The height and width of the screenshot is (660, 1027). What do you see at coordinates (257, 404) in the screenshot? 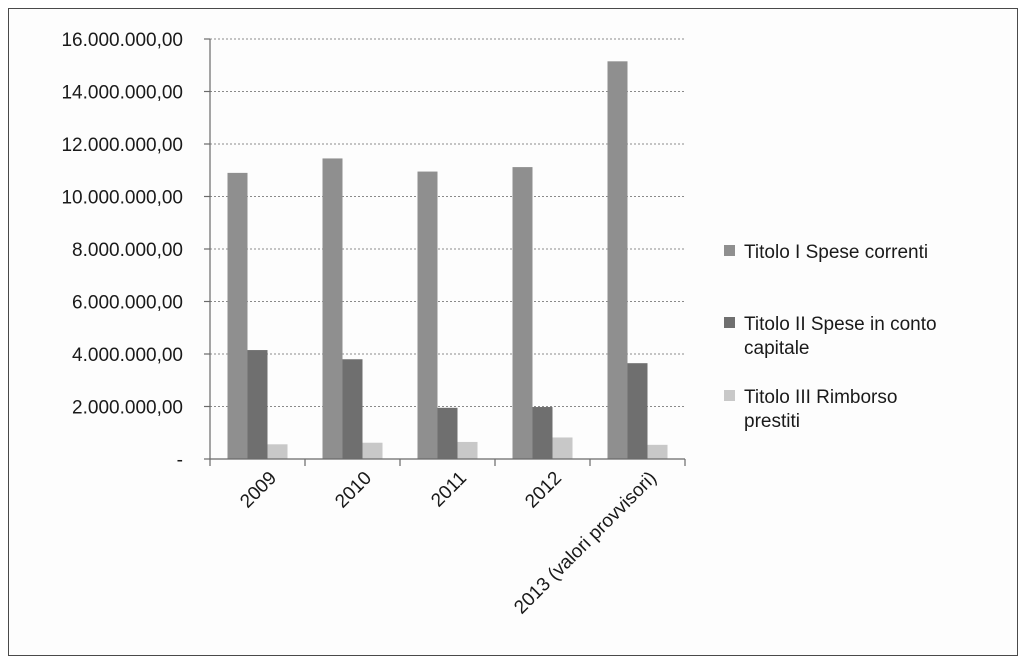
I see `bar-2-2009` at bounding box center [257, 404].